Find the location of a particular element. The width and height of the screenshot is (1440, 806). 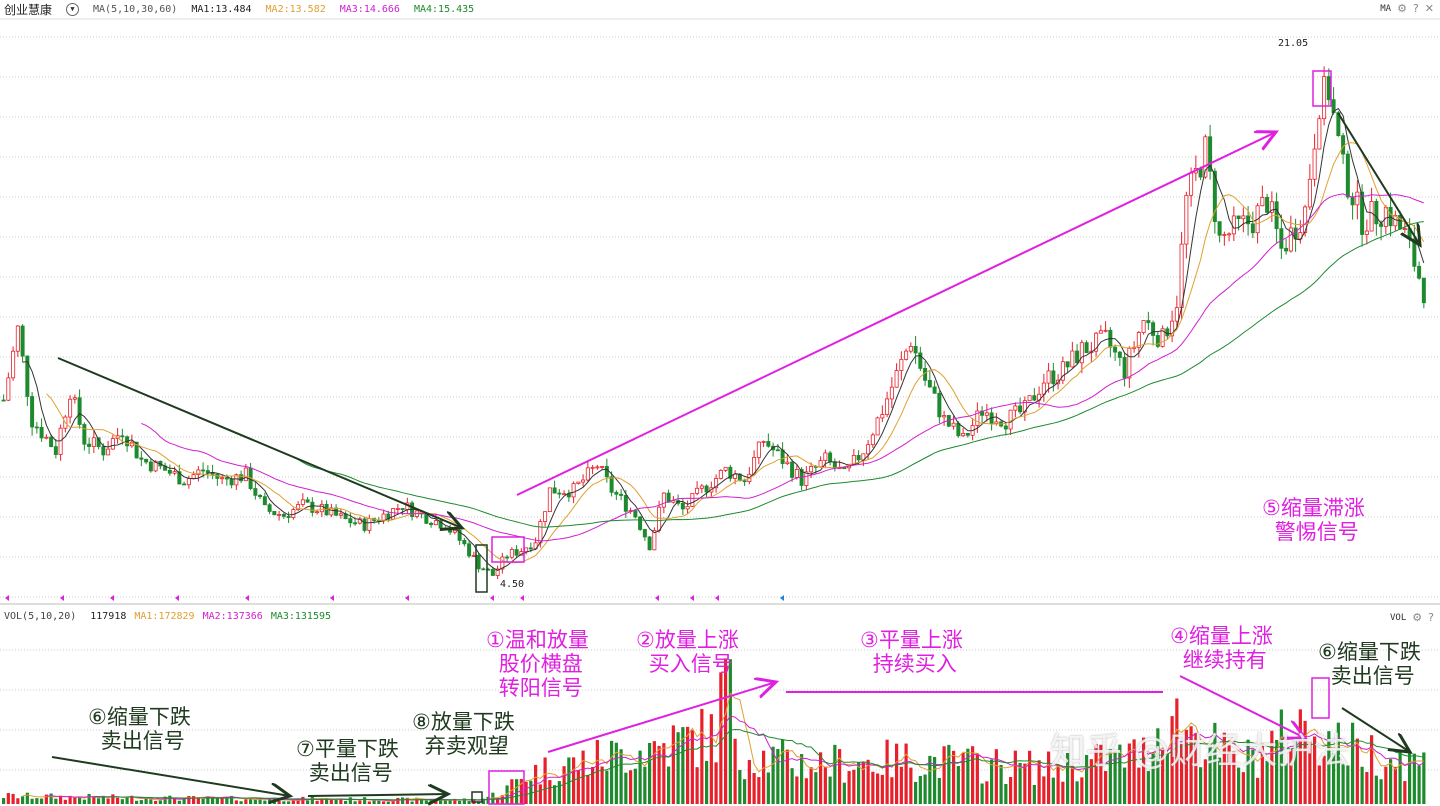

close-icon: ✕ is located at coordinates (1429, 8).